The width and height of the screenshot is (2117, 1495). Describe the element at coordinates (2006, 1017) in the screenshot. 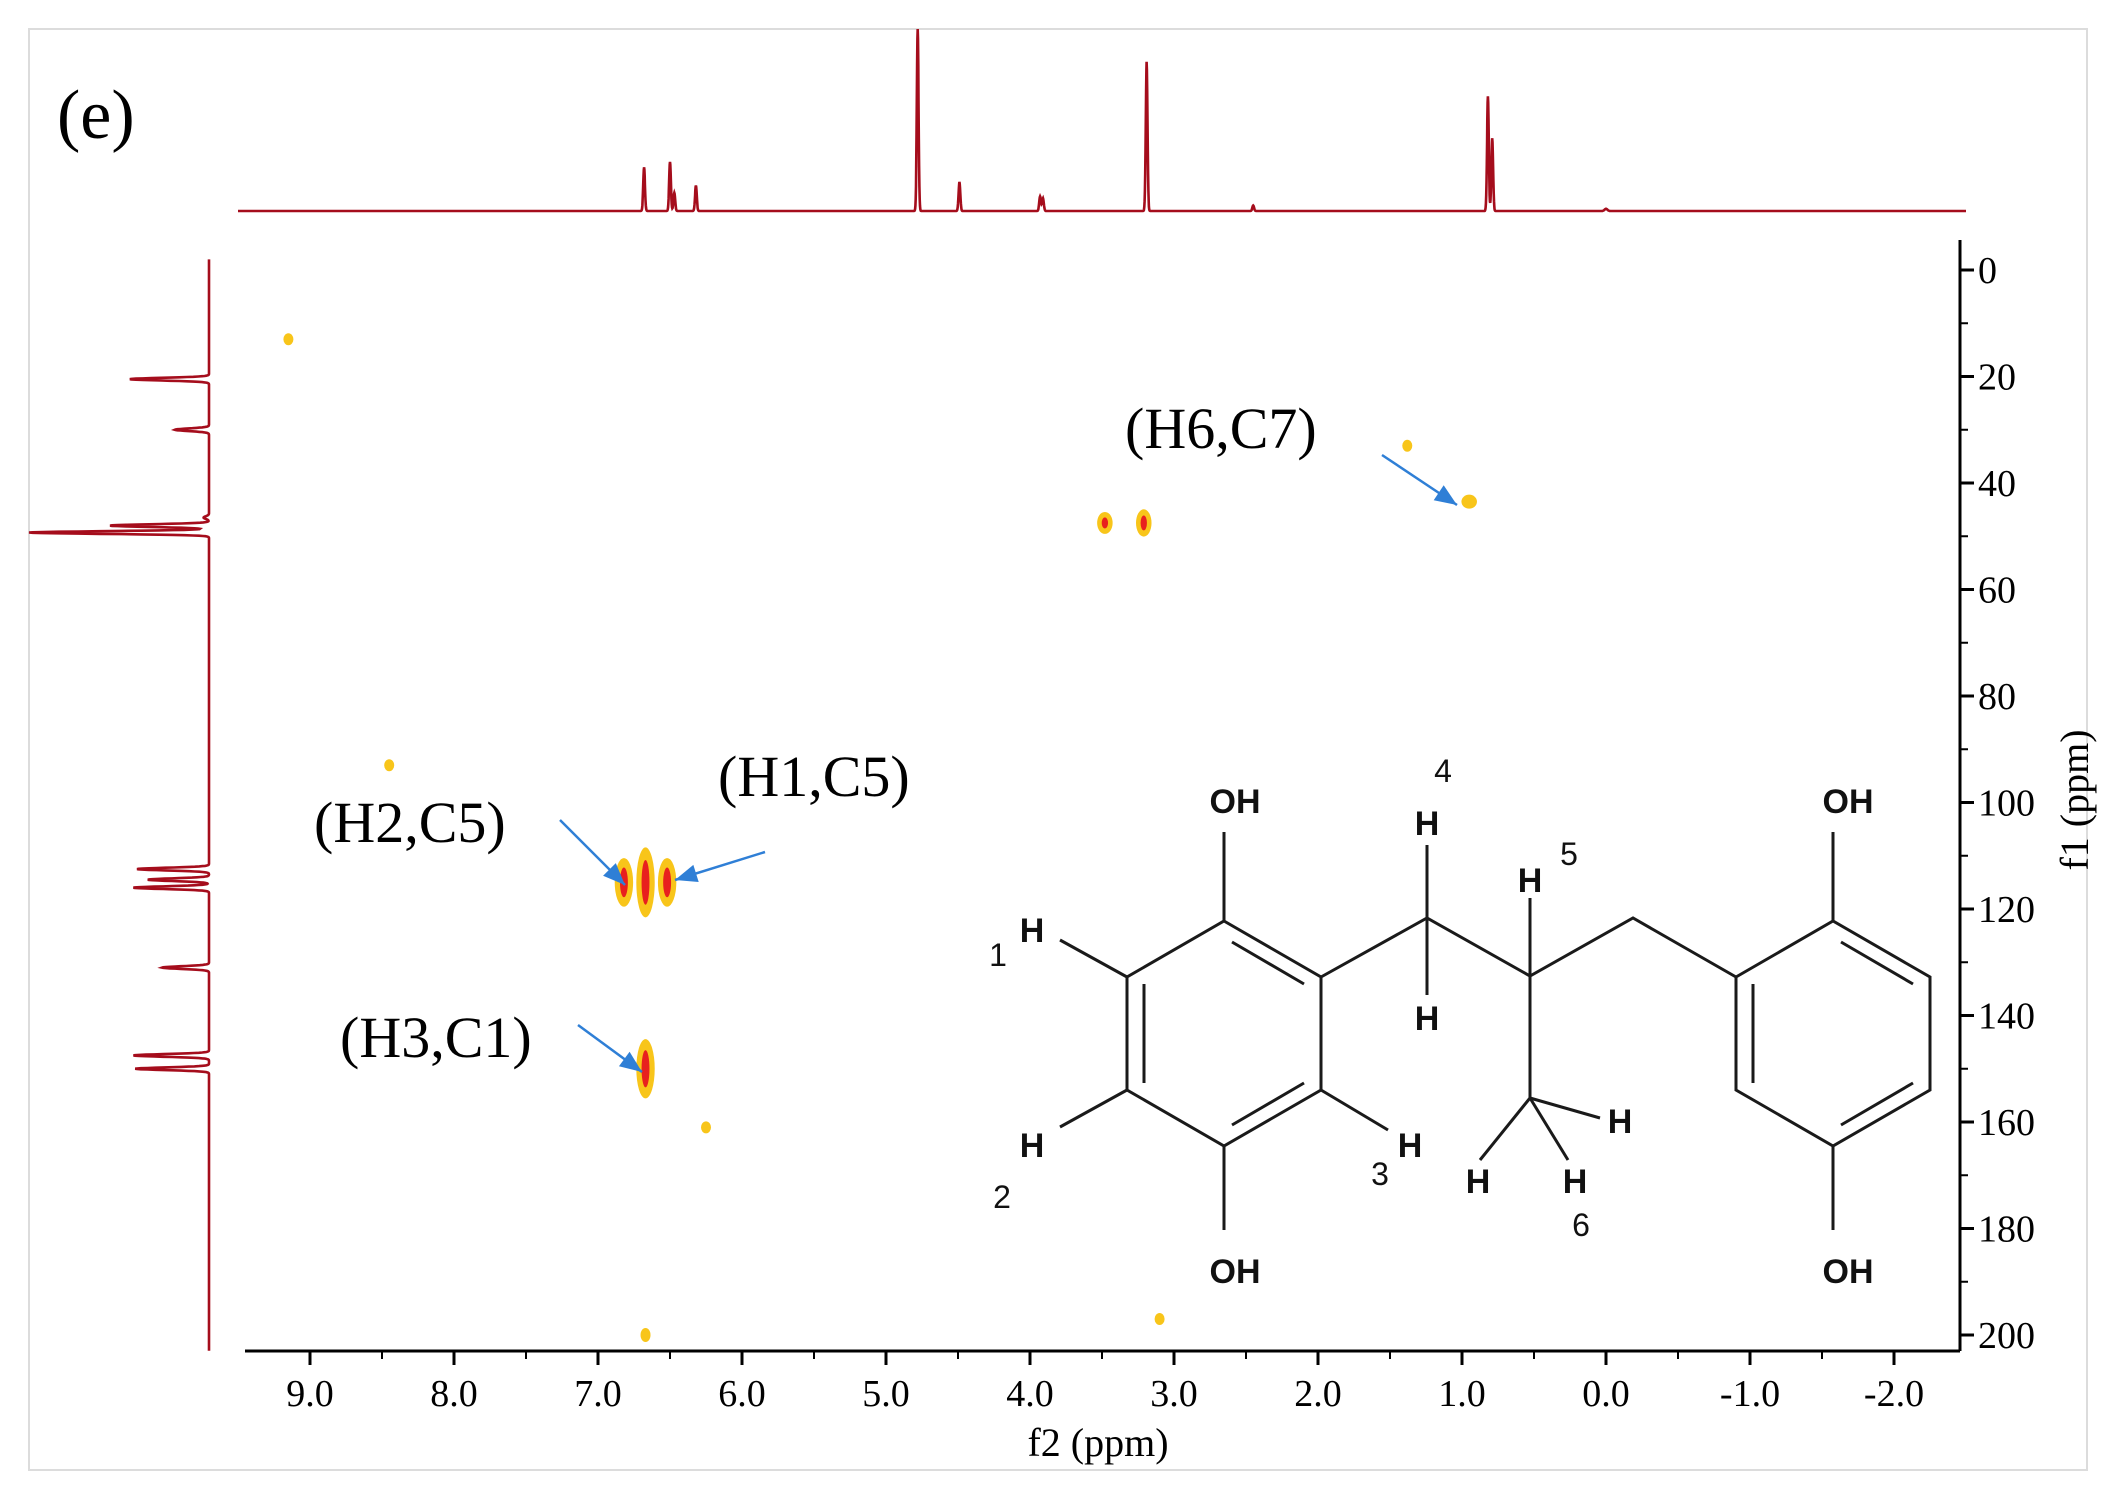

I see `y-tick-label: 140` at that location.